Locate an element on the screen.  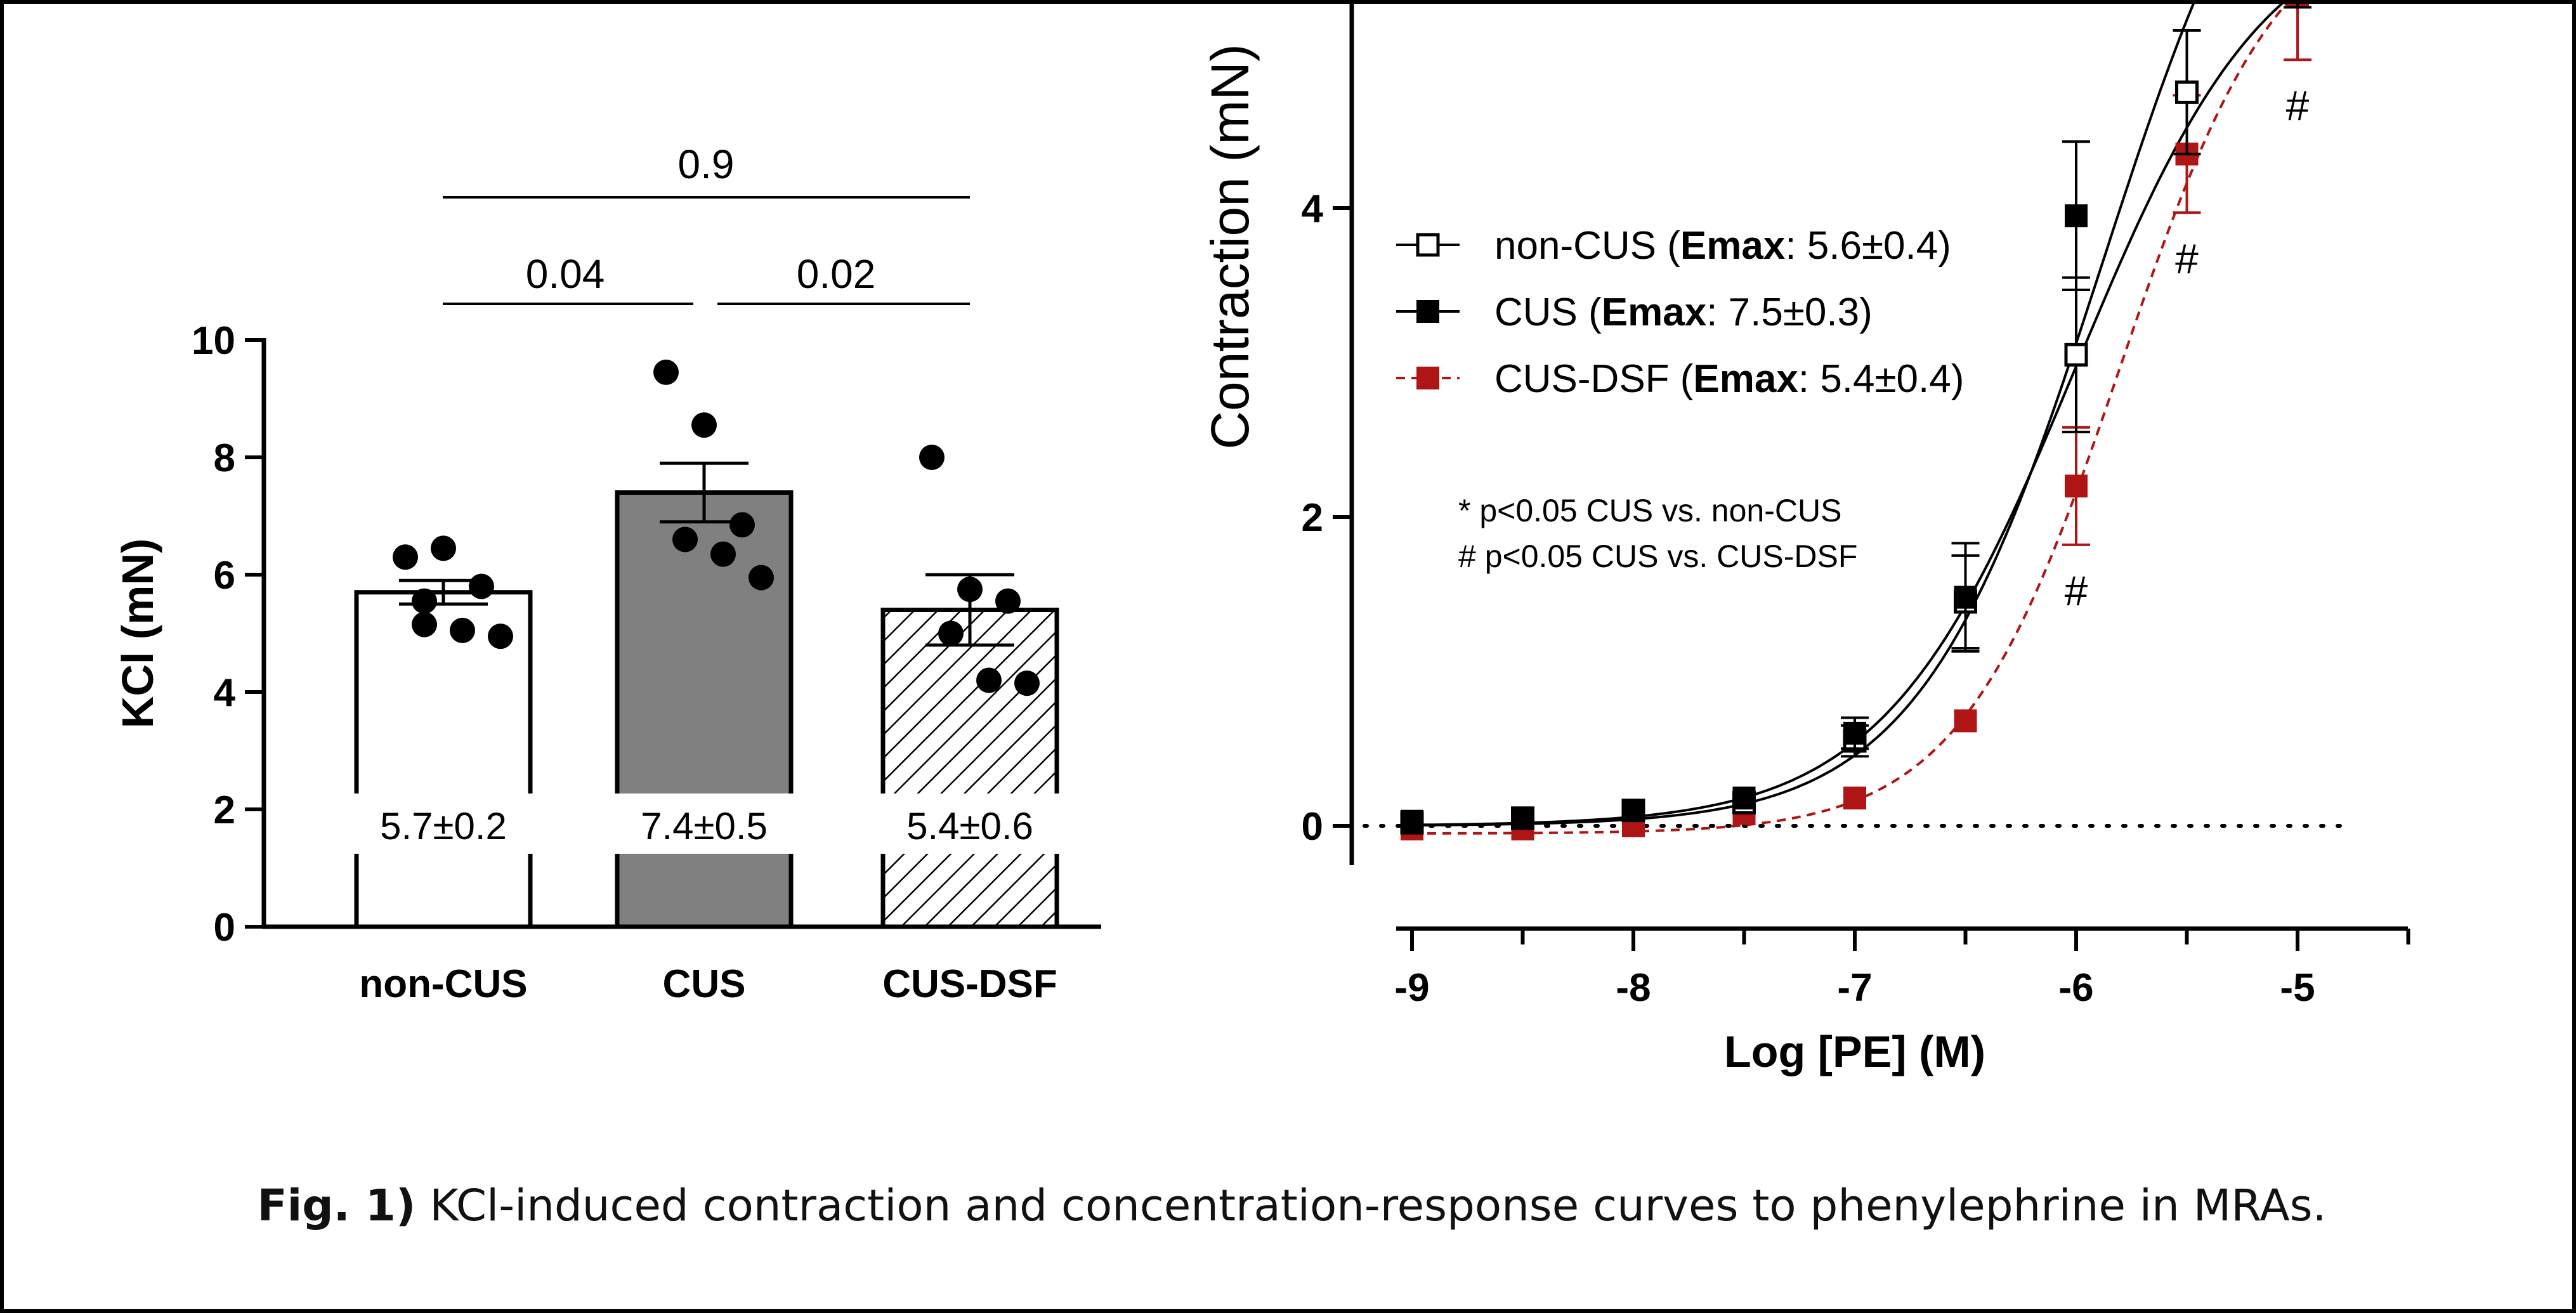
y-tick-label: 10 is located at coordinates (214, 341).